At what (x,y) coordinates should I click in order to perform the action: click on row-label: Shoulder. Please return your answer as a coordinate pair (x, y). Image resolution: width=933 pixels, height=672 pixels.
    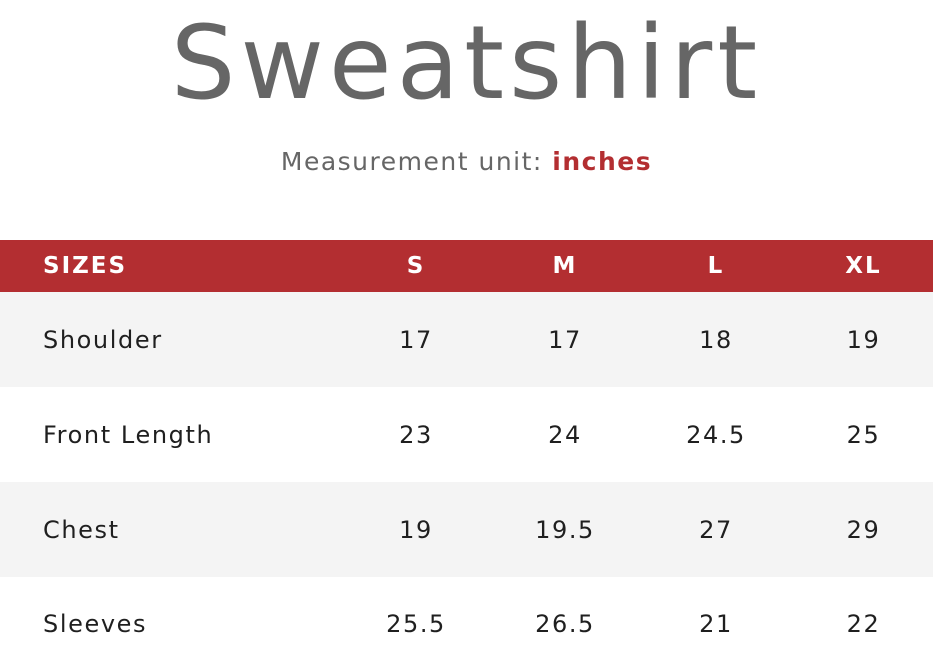
    Looking at the image, I should click on (103, 339).